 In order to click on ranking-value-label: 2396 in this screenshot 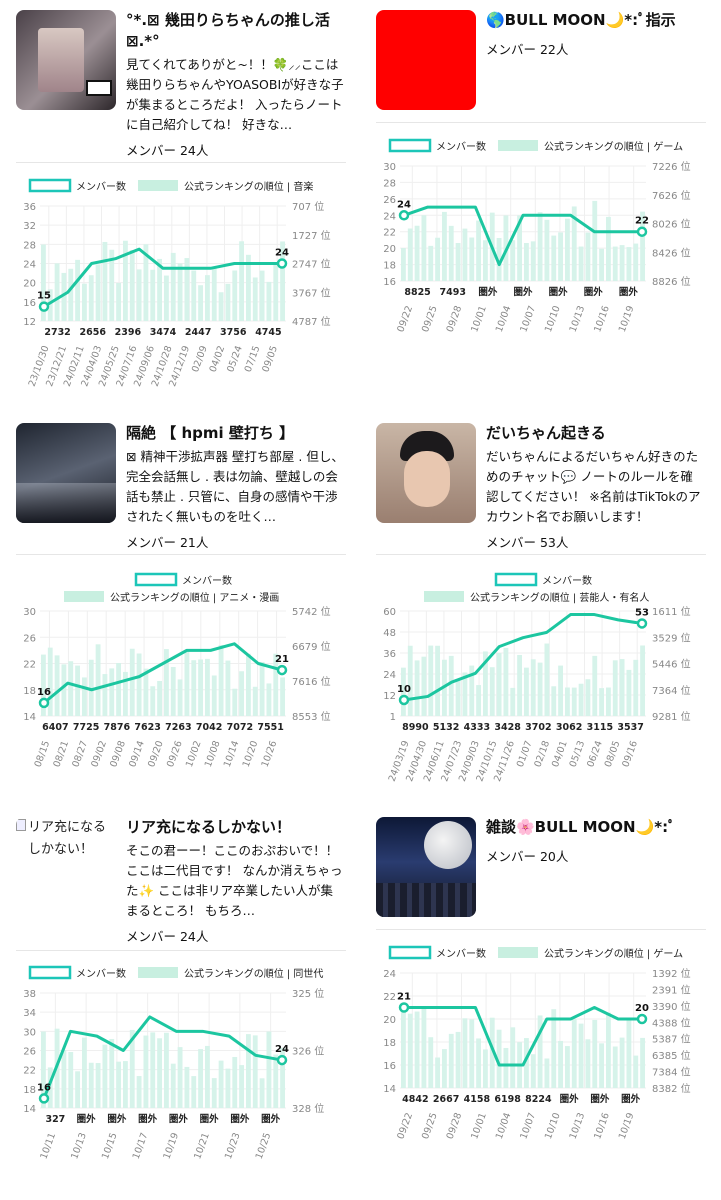, I will do `click(128, 332)`.